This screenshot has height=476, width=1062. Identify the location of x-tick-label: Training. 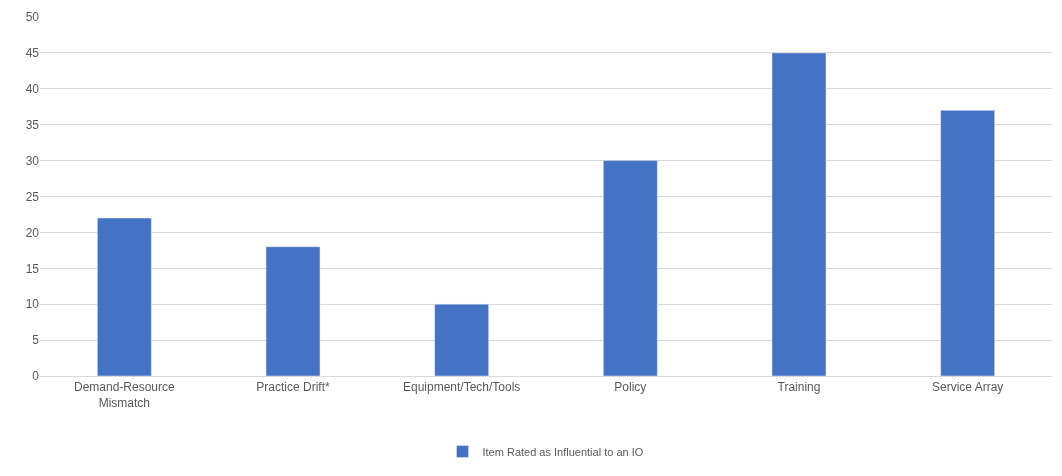
(799, 387).